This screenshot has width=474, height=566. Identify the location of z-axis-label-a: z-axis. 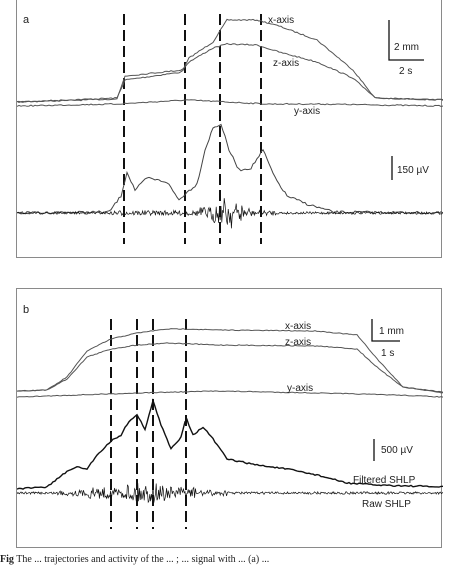
(286, 63).